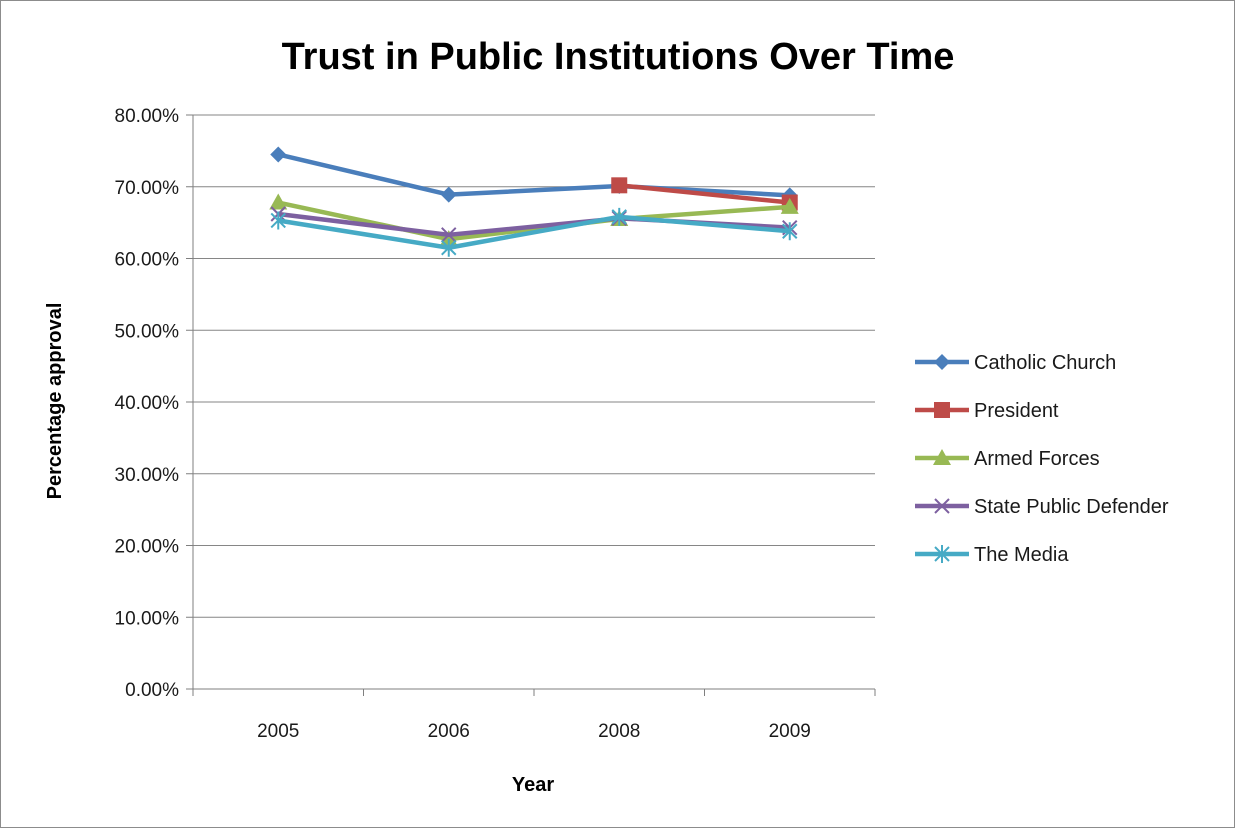  I want to click on y-tick-label: 60.00%, so click(147, 260).